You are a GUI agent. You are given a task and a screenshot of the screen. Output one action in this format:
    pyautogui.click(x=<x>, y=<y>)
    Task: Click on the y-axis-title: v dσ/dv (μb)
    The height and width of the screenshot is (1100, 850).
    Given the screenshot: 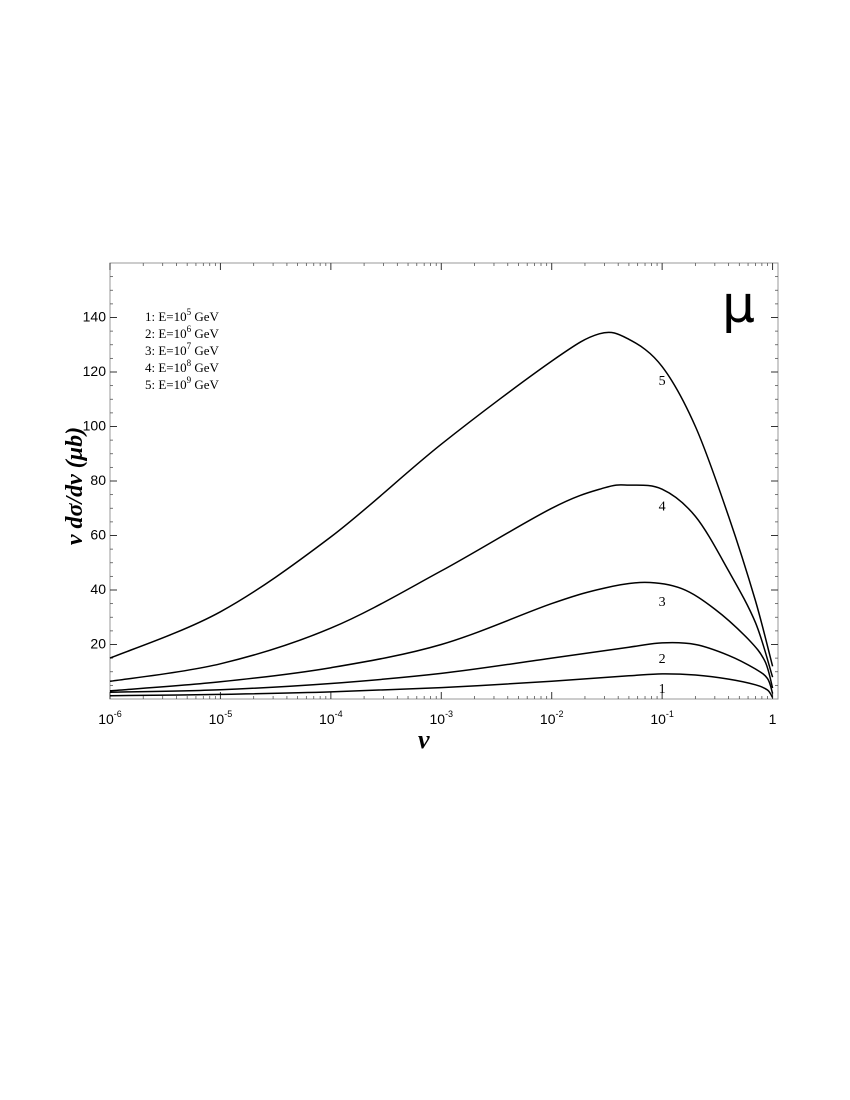 What is the action you would take?
    pyautogui.click(x=75, y=486)
    